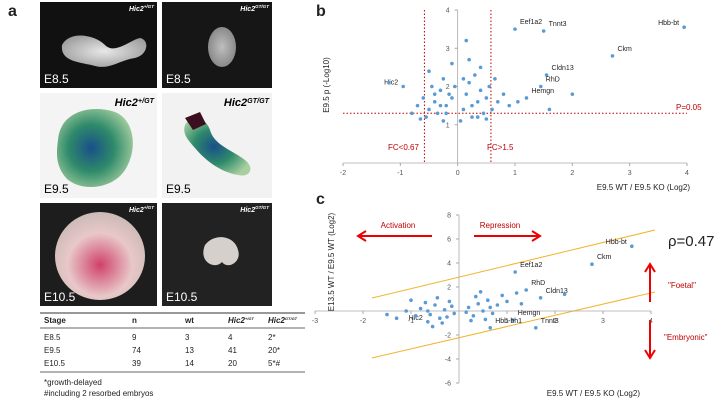 The height and width of the screenshot is (405, 714). I want to click on panel-label: c, so click(320, 199).